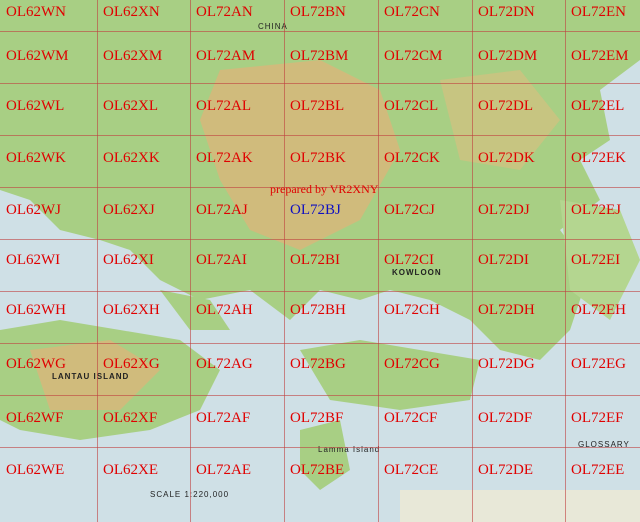  I want to click on grid-square-label: OL62XK, so click(131, 158).